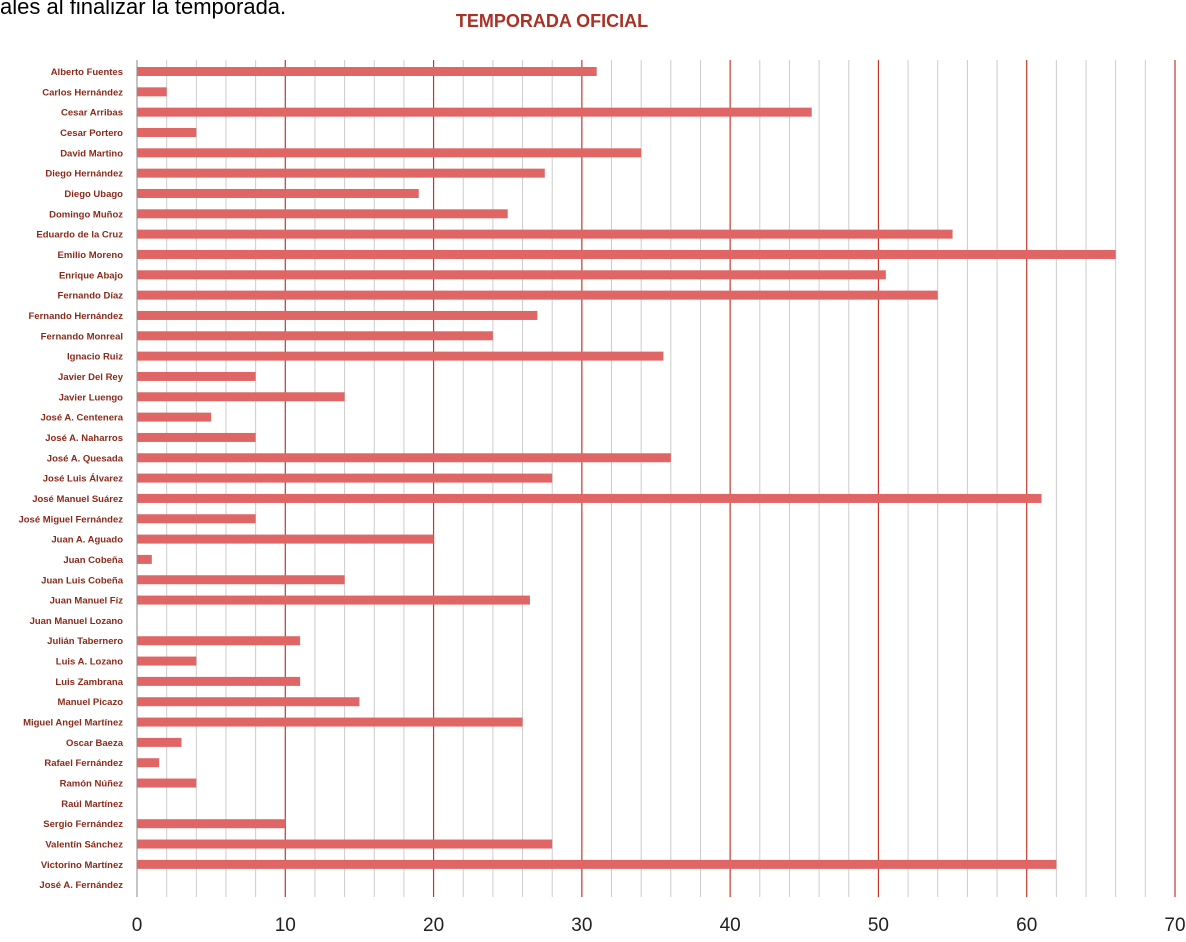  I want to click on category-label: José Manuel Suárez, so click(77, 499).